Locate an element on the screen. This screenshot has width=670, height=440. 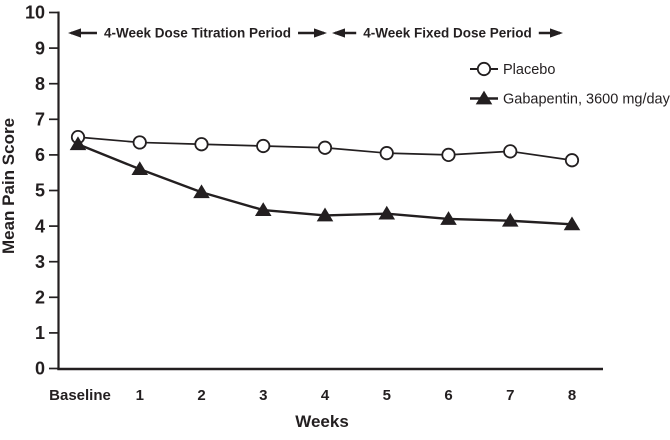
legend-item: Gabapentin, 3600 mg/day is located at coordinates (570, 99).